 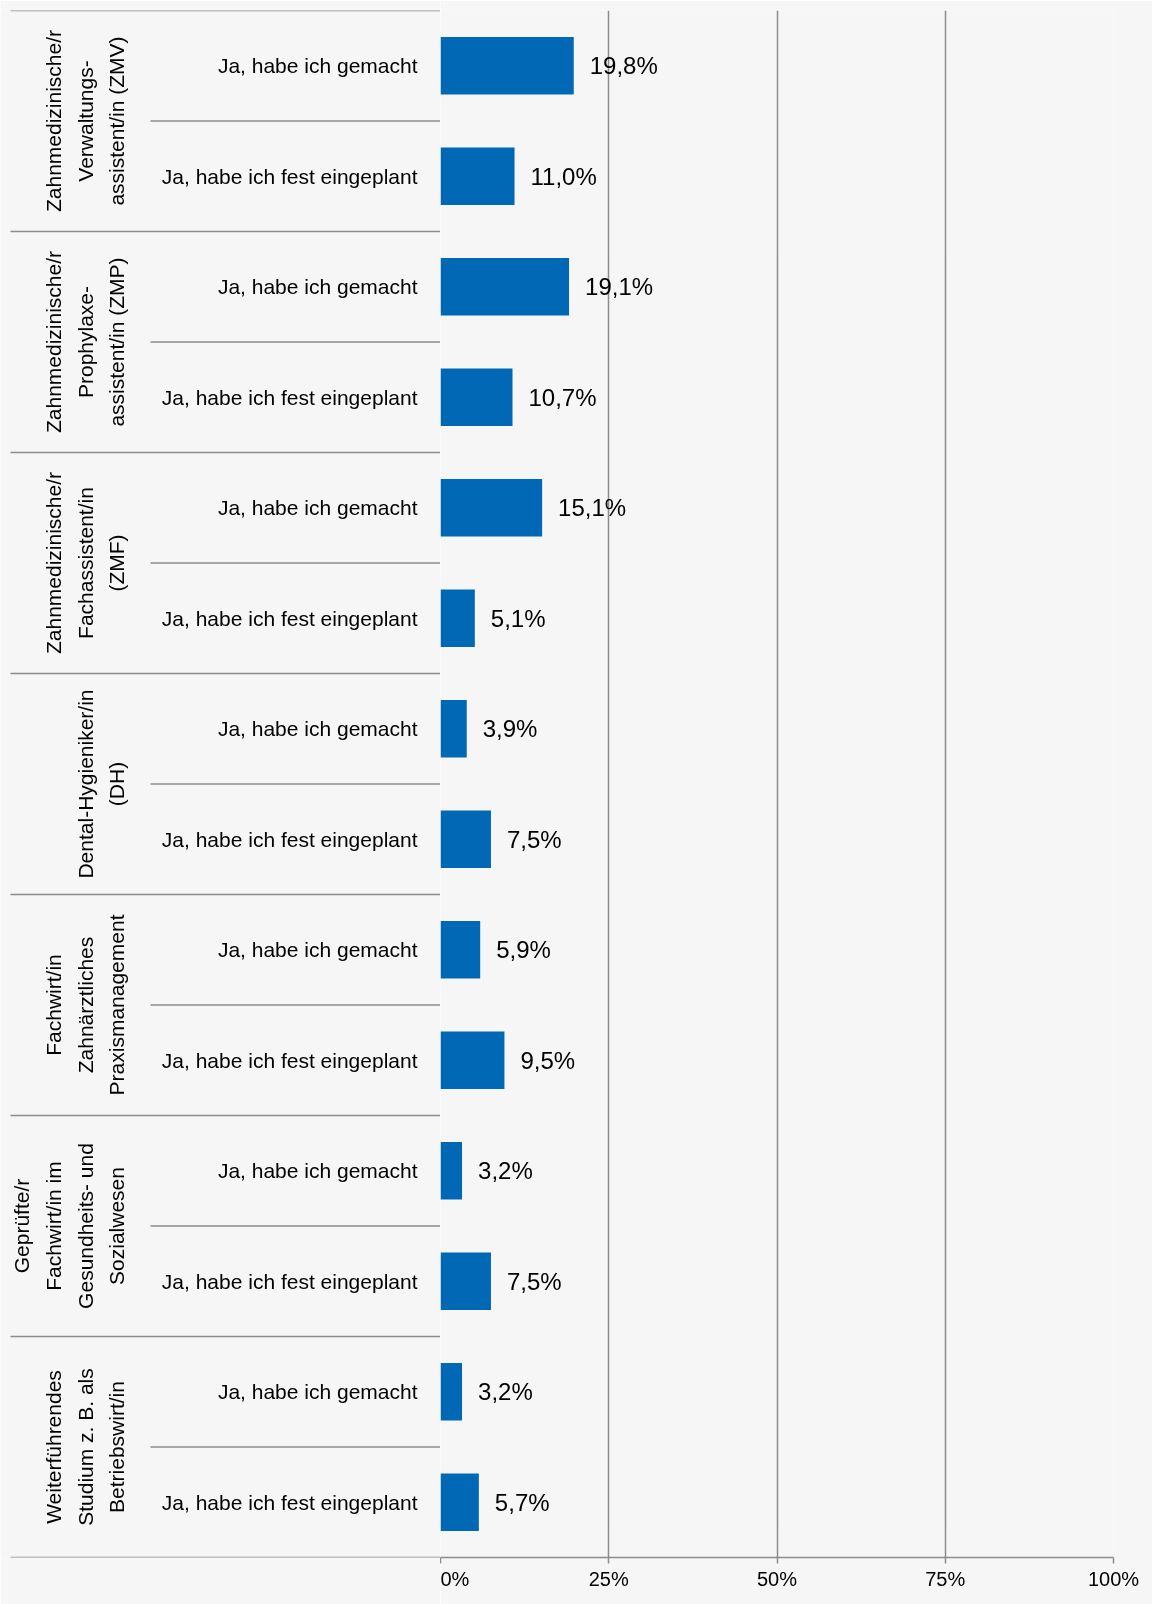 I want to click on text: Zahnmedizinische/r Fachassistent/in (ZMF), so click(x=85, y=563).